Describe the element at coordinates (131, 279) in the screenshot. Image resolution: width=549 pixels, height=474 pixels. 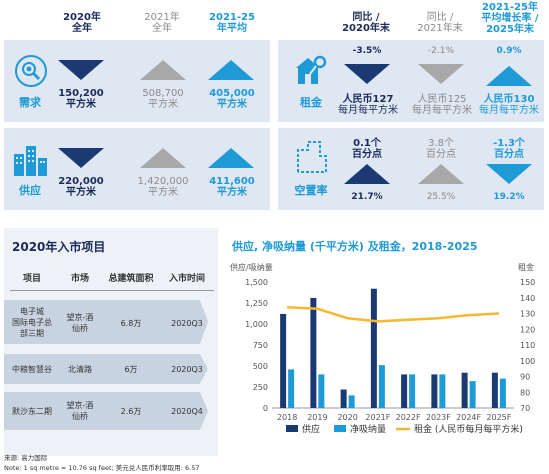
I see `col-header-area: 总建筑面积` at that location.